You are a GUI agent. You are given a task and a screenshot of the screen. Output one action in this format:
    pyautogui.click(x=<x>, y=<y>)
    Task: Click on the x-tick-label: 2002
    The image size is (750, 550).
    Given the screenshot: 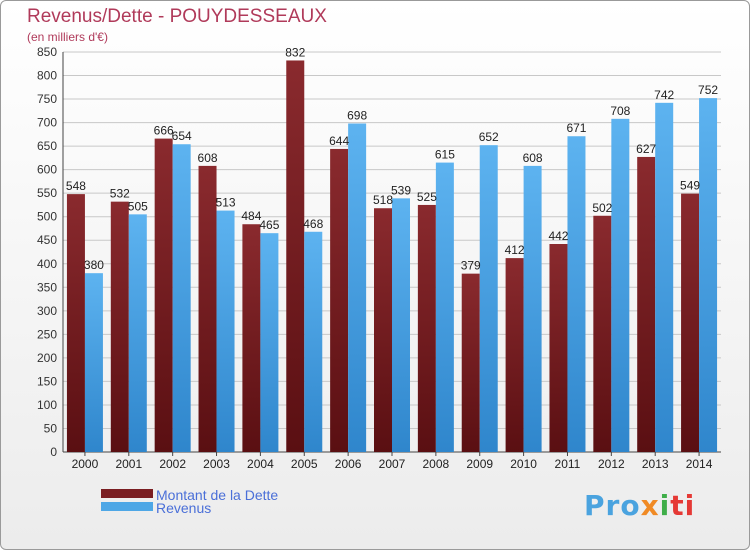 What is the action you would take?
    pyautogui.click(x=172, y=464)
    